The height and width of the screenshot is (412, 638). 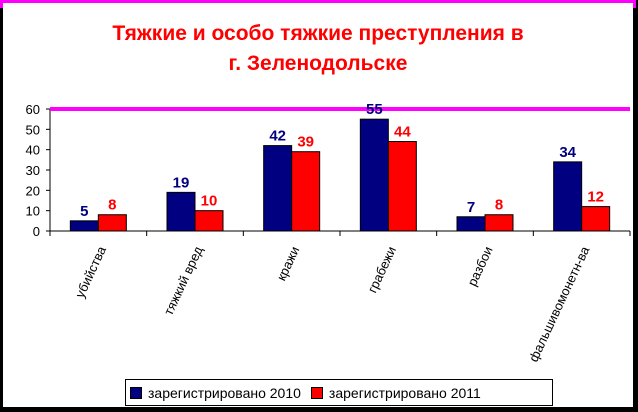 I want to click on category-label: грабежи, so click(x=382, y=269).